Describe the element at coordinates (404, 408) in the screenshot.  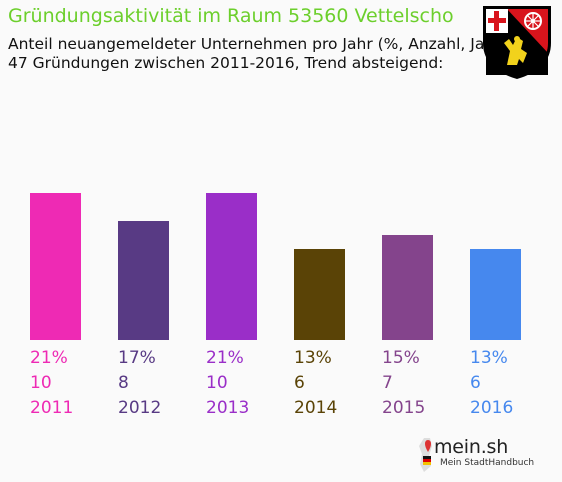
I see `year-label: 2015` at that location.